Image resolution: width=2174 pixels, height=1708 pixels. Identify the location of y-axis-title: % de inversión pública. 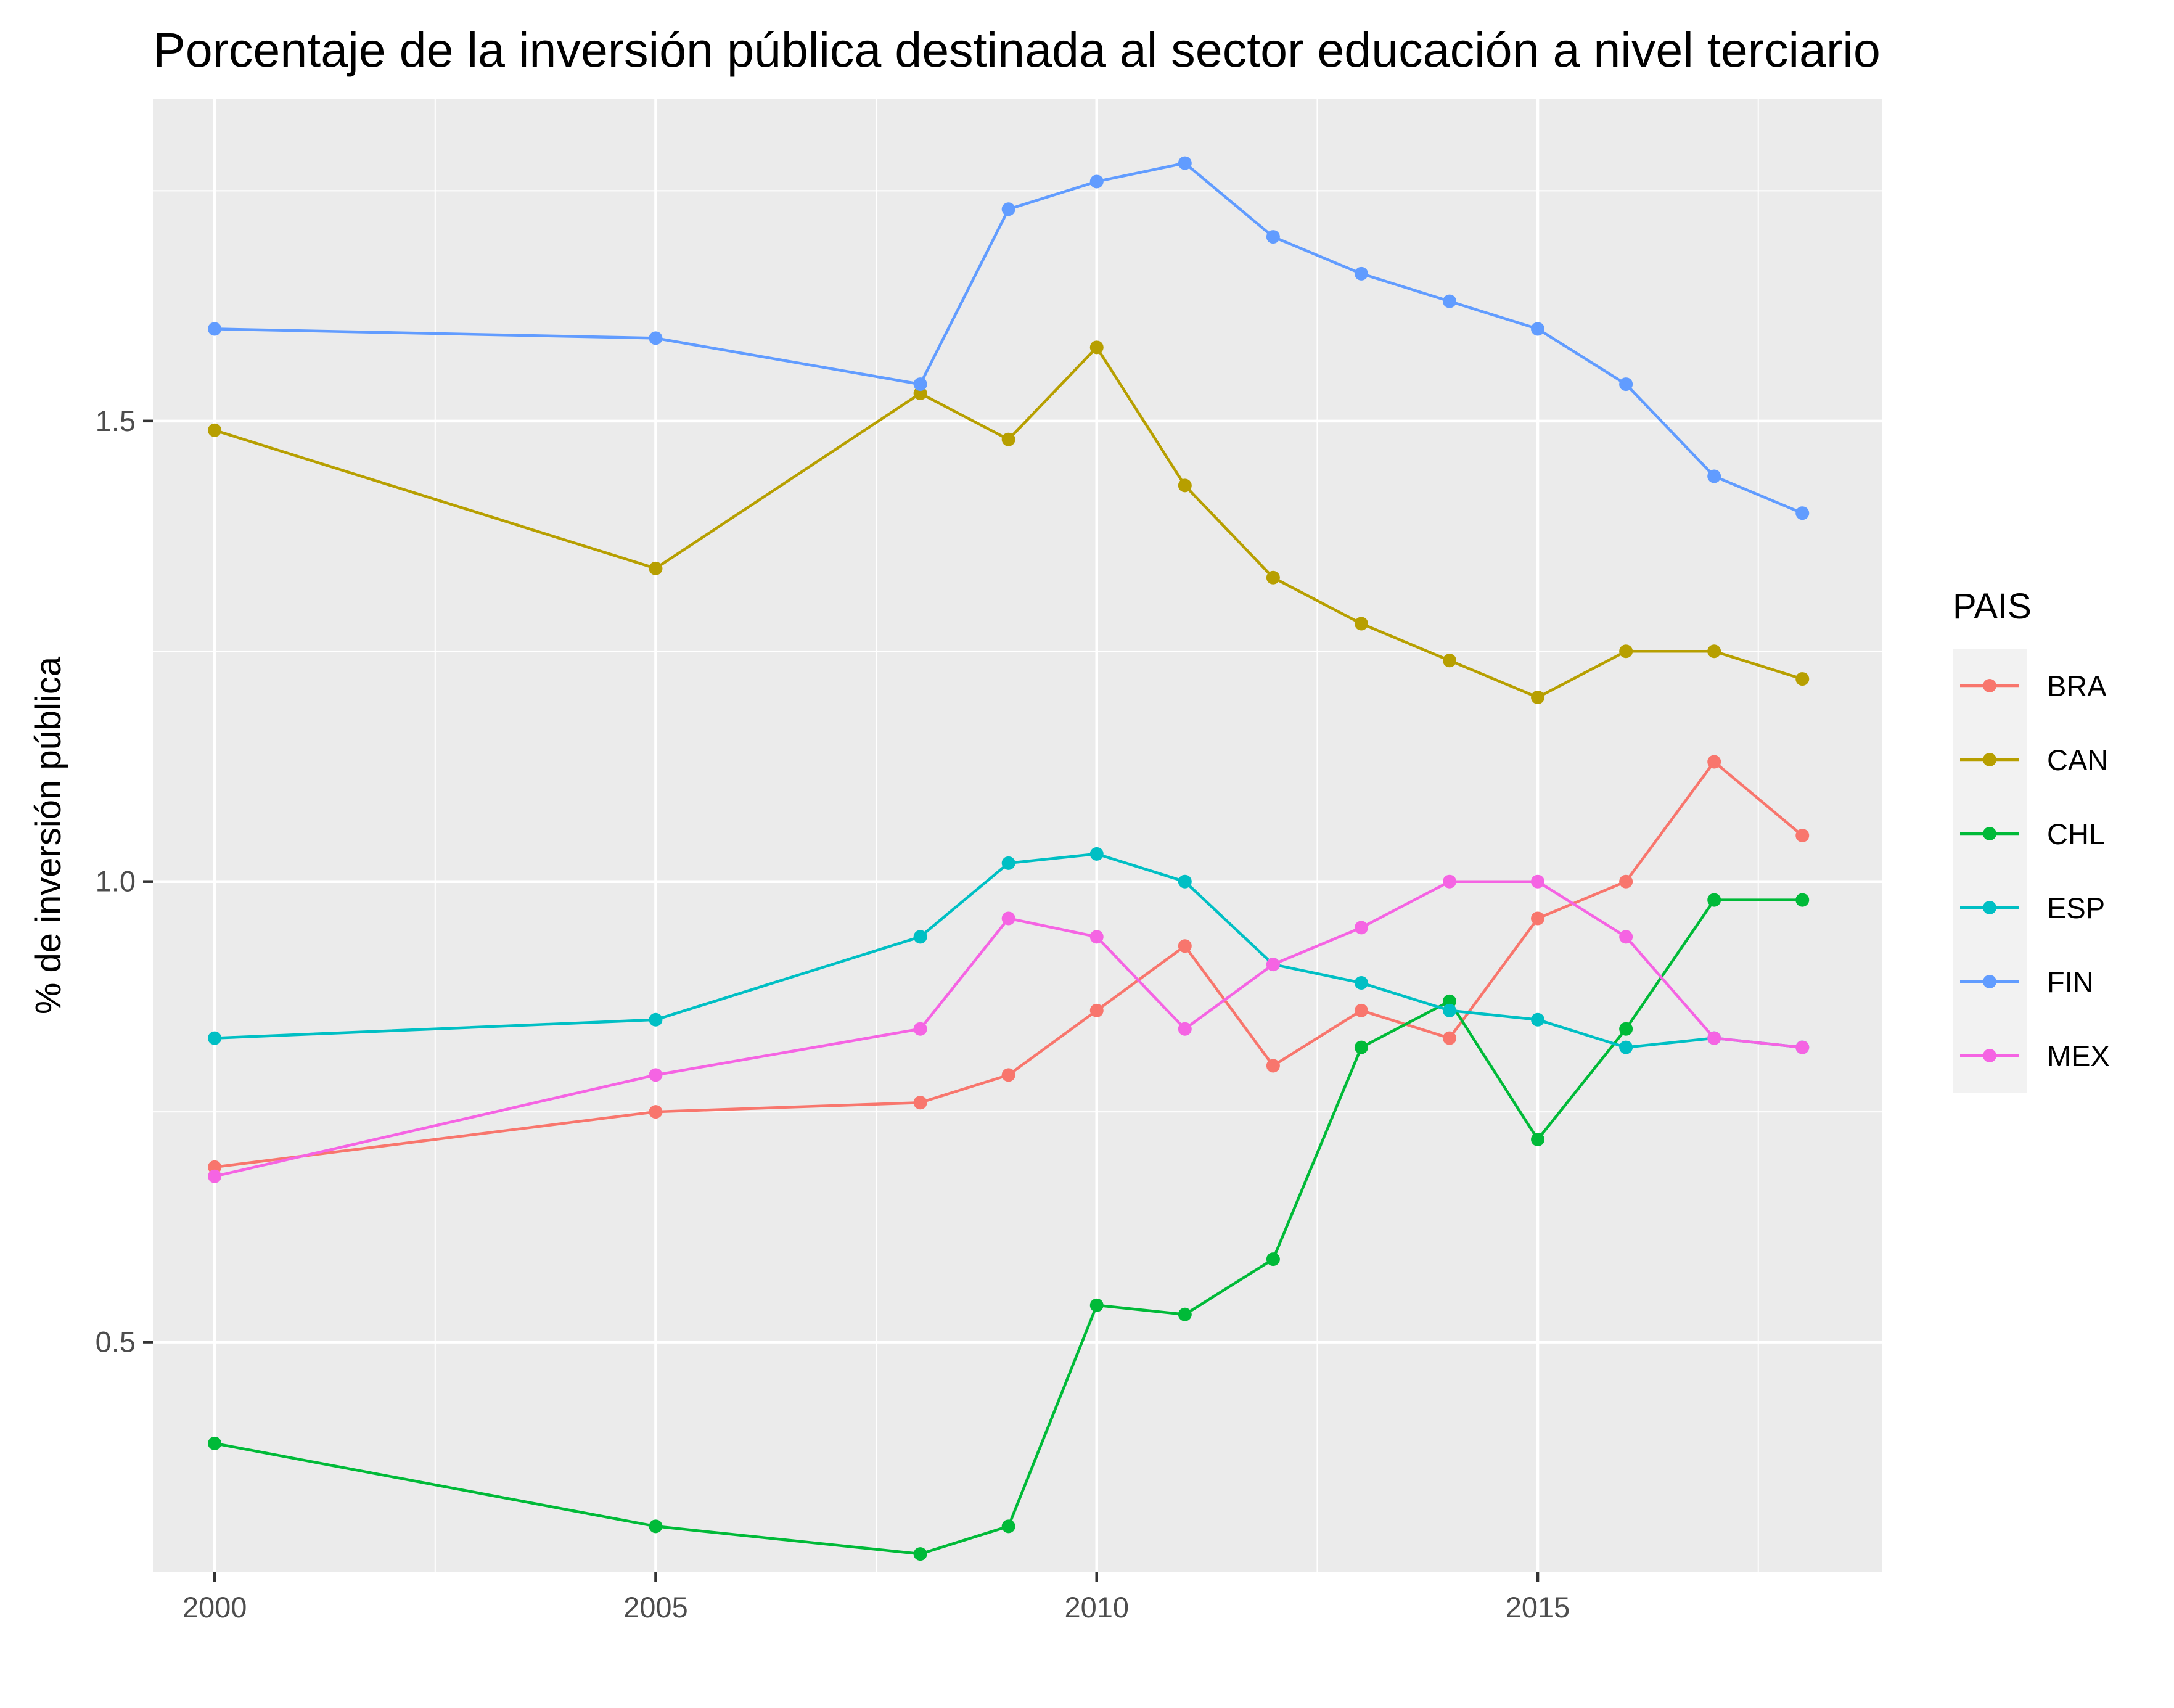
(48, 835).